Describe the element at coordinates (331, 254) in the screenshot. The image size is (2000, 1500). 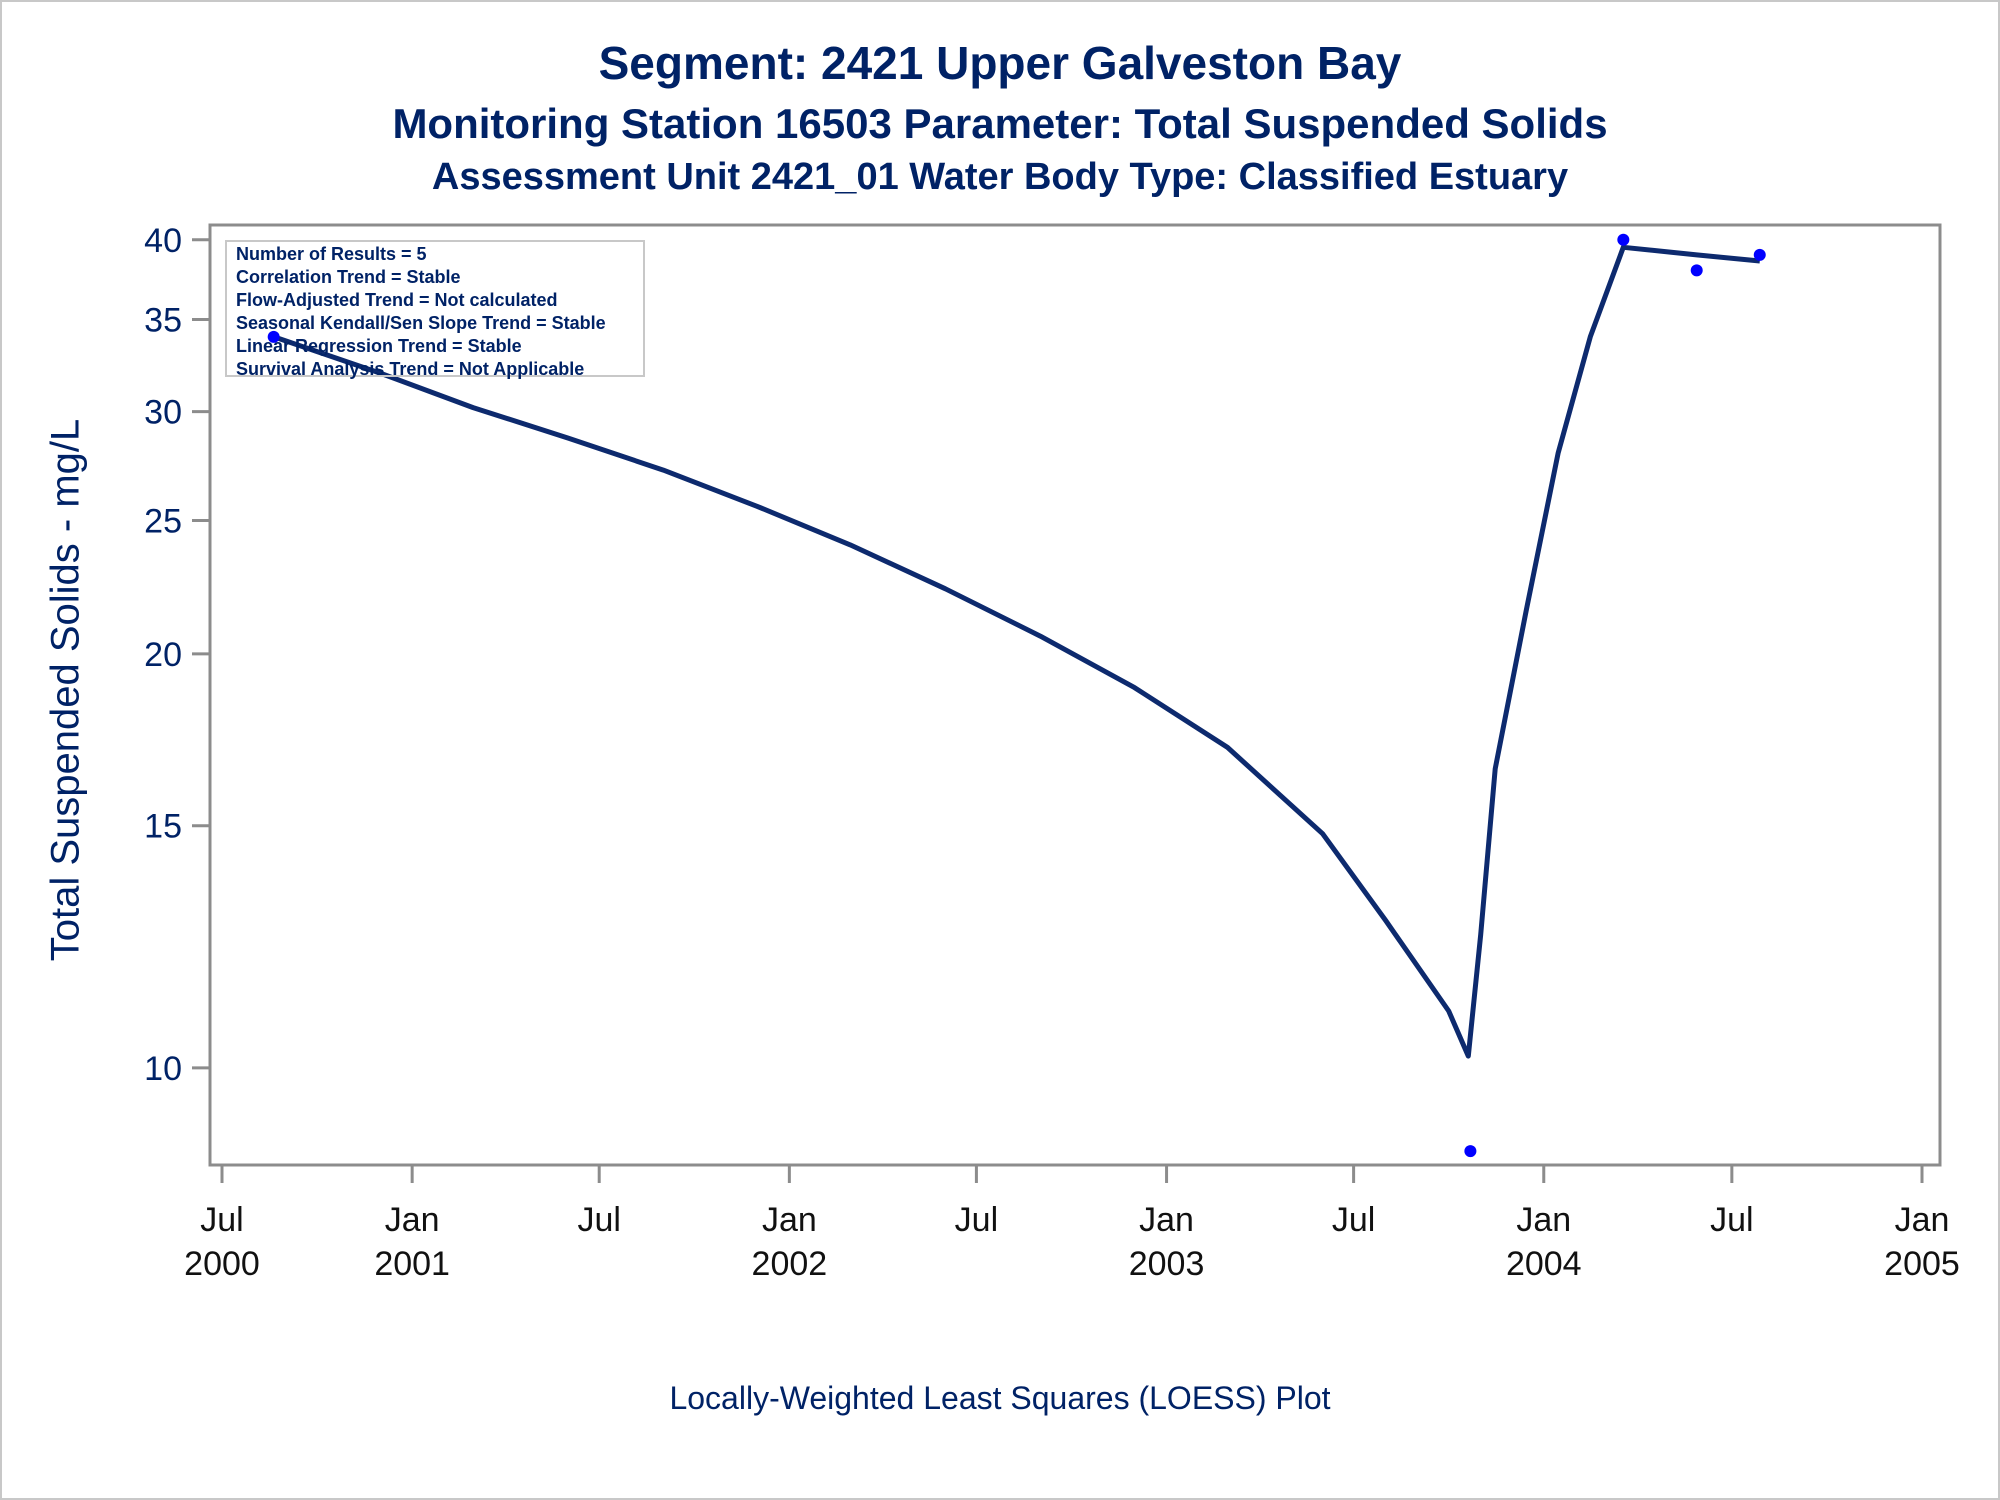
I see `stat-number-of-results: Number of Results = 5` at that location.